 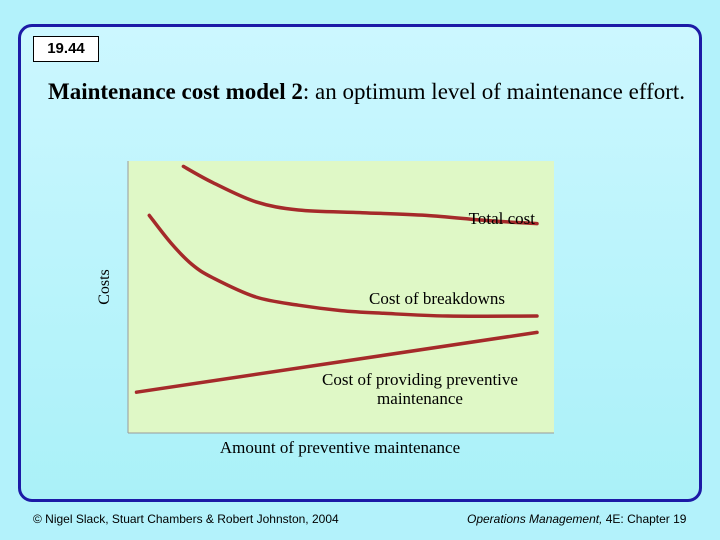 What do you see at coordinates (175, 91) in the screenshot?
I see `slide-title-bold: Maintenance cost model 2` at bounding box center [175, 91].